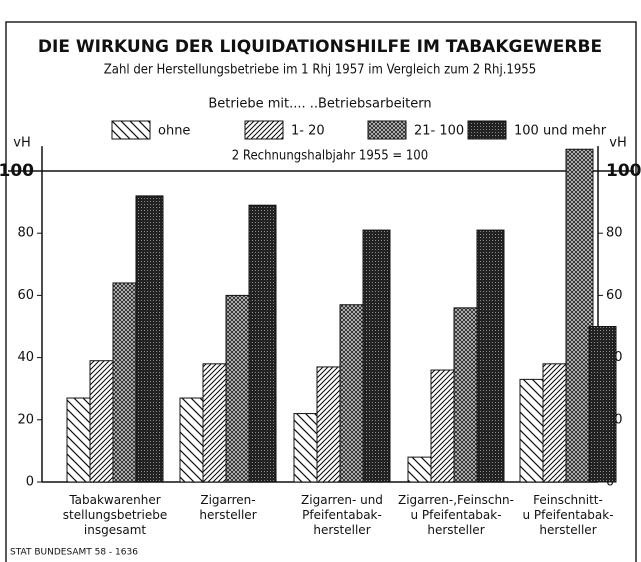  What do you see at coordinates (330, 156) in the screenshot?
I see `reference-label: 2 Rechnungshalbjahr 1955 = 100` at bounding box center [330, 156].